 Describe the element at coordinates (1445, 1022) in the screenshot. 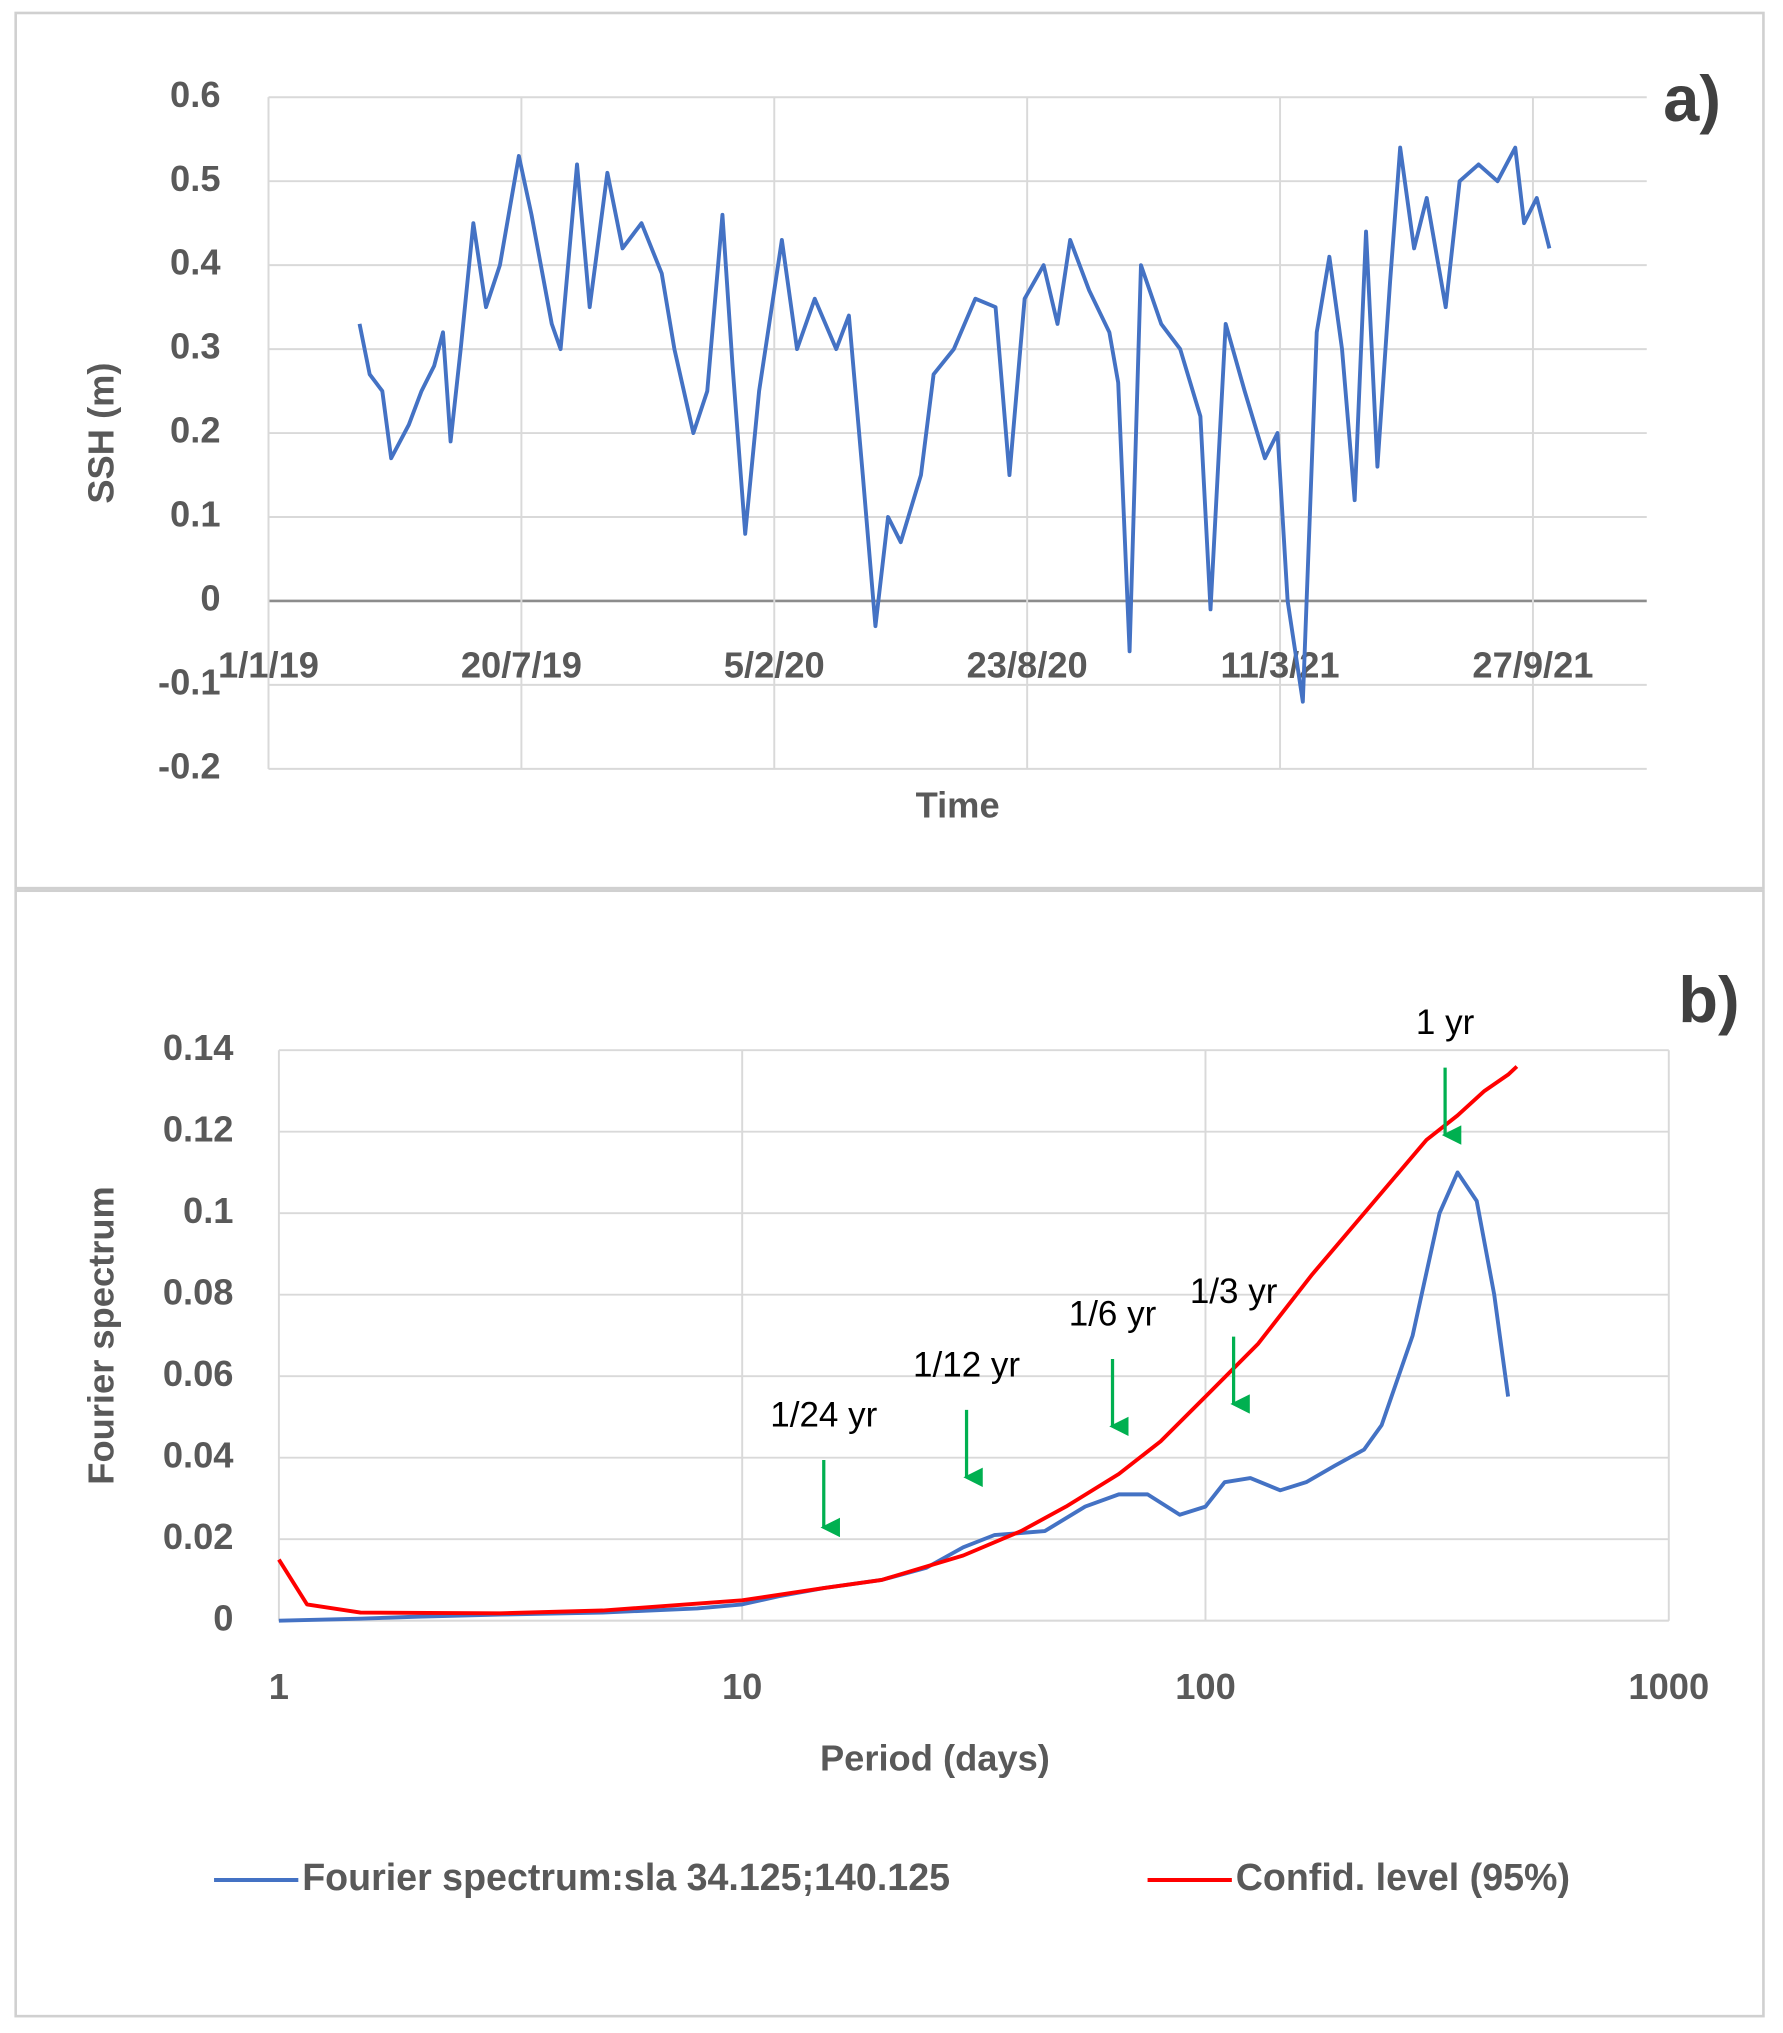

I see `annotation: 1 yr` at that location.